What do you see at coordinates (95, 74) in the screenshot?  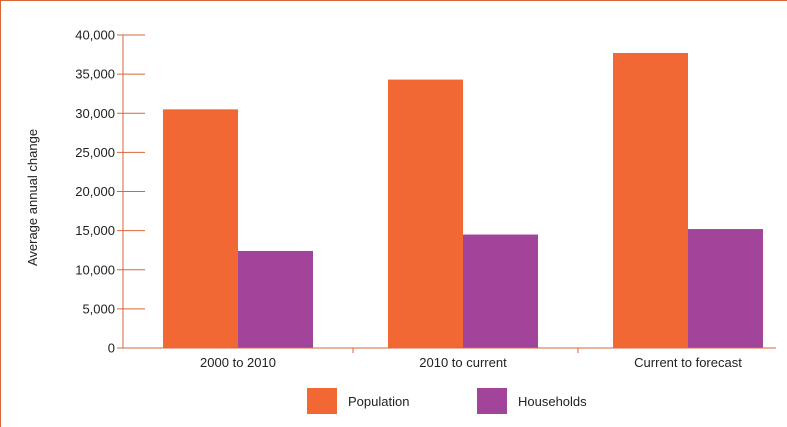 I see `y-tick-label: 35,000` at bounding box center [95, 74].